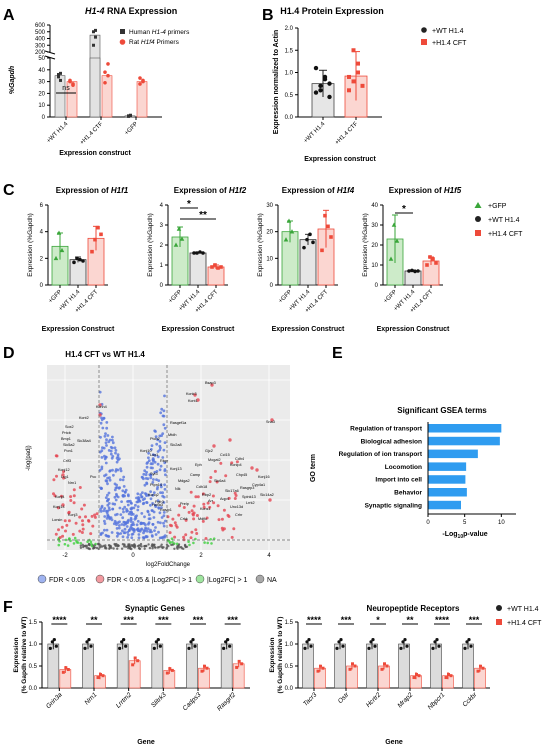  I want to click on legend-label: |Log2FC| > 1, so click(227, 580).